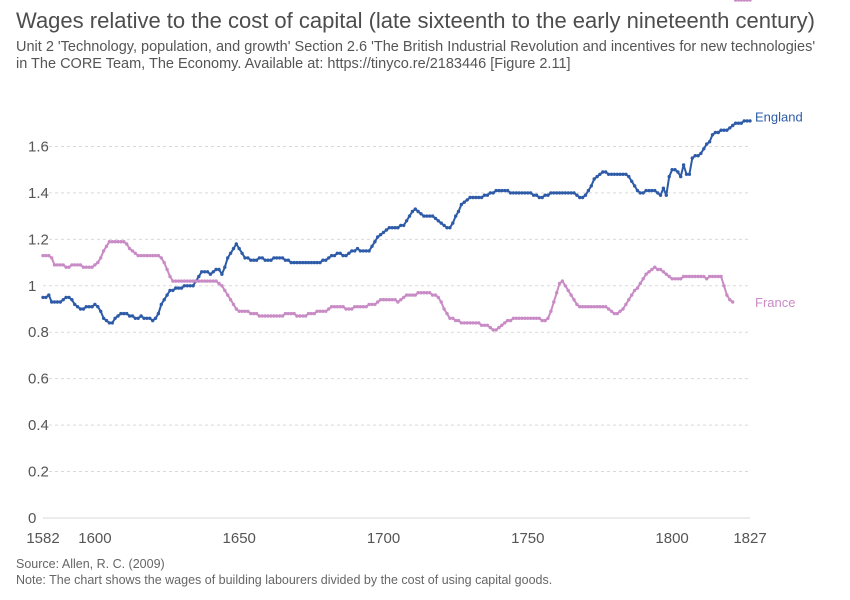  I want to click on france-series-label: France, so click(775, 302).